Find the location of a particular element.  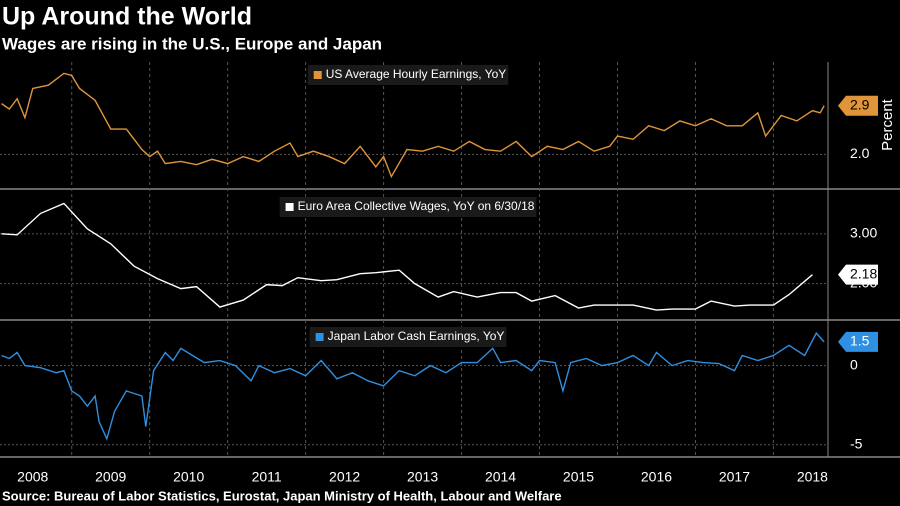

x-tick-label: 2018 is located at coordinates (812, 477).